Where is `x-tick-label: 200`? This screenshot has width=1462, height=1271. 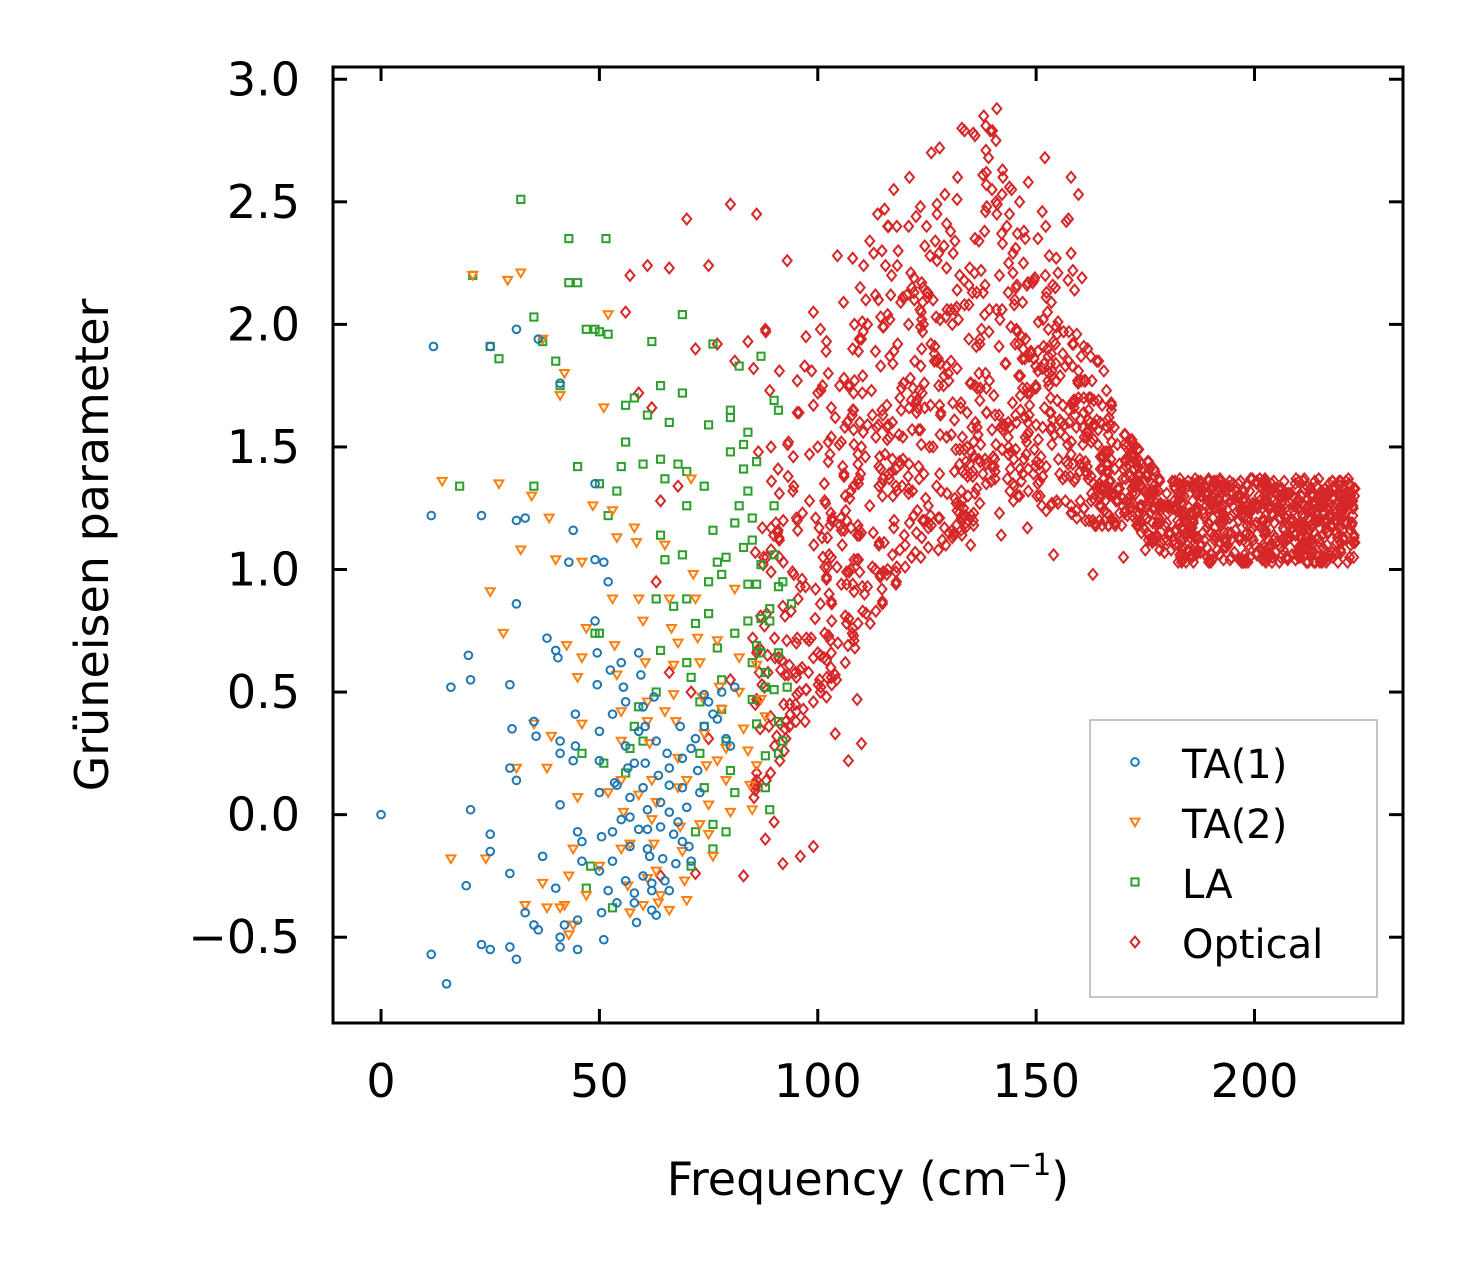
x-tick-label: 200 is located at coordinates (1255, 1081).